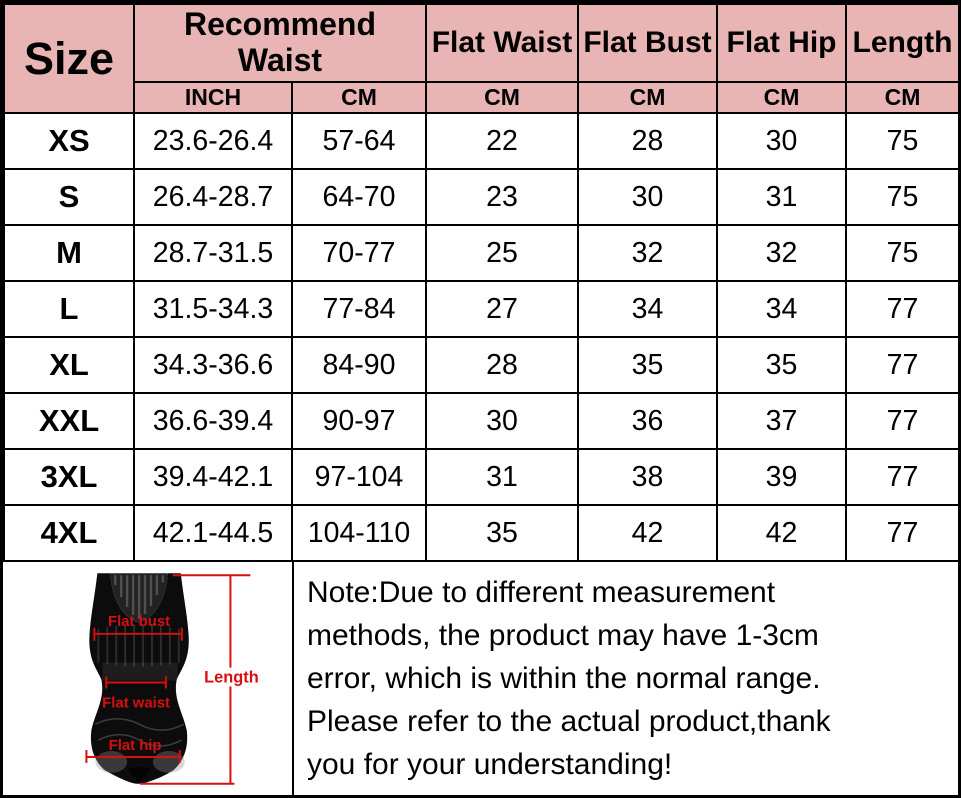 The height and width of the screenshot is (798, 961). I want to click on value-cell: 64-70, so click(359, 197).